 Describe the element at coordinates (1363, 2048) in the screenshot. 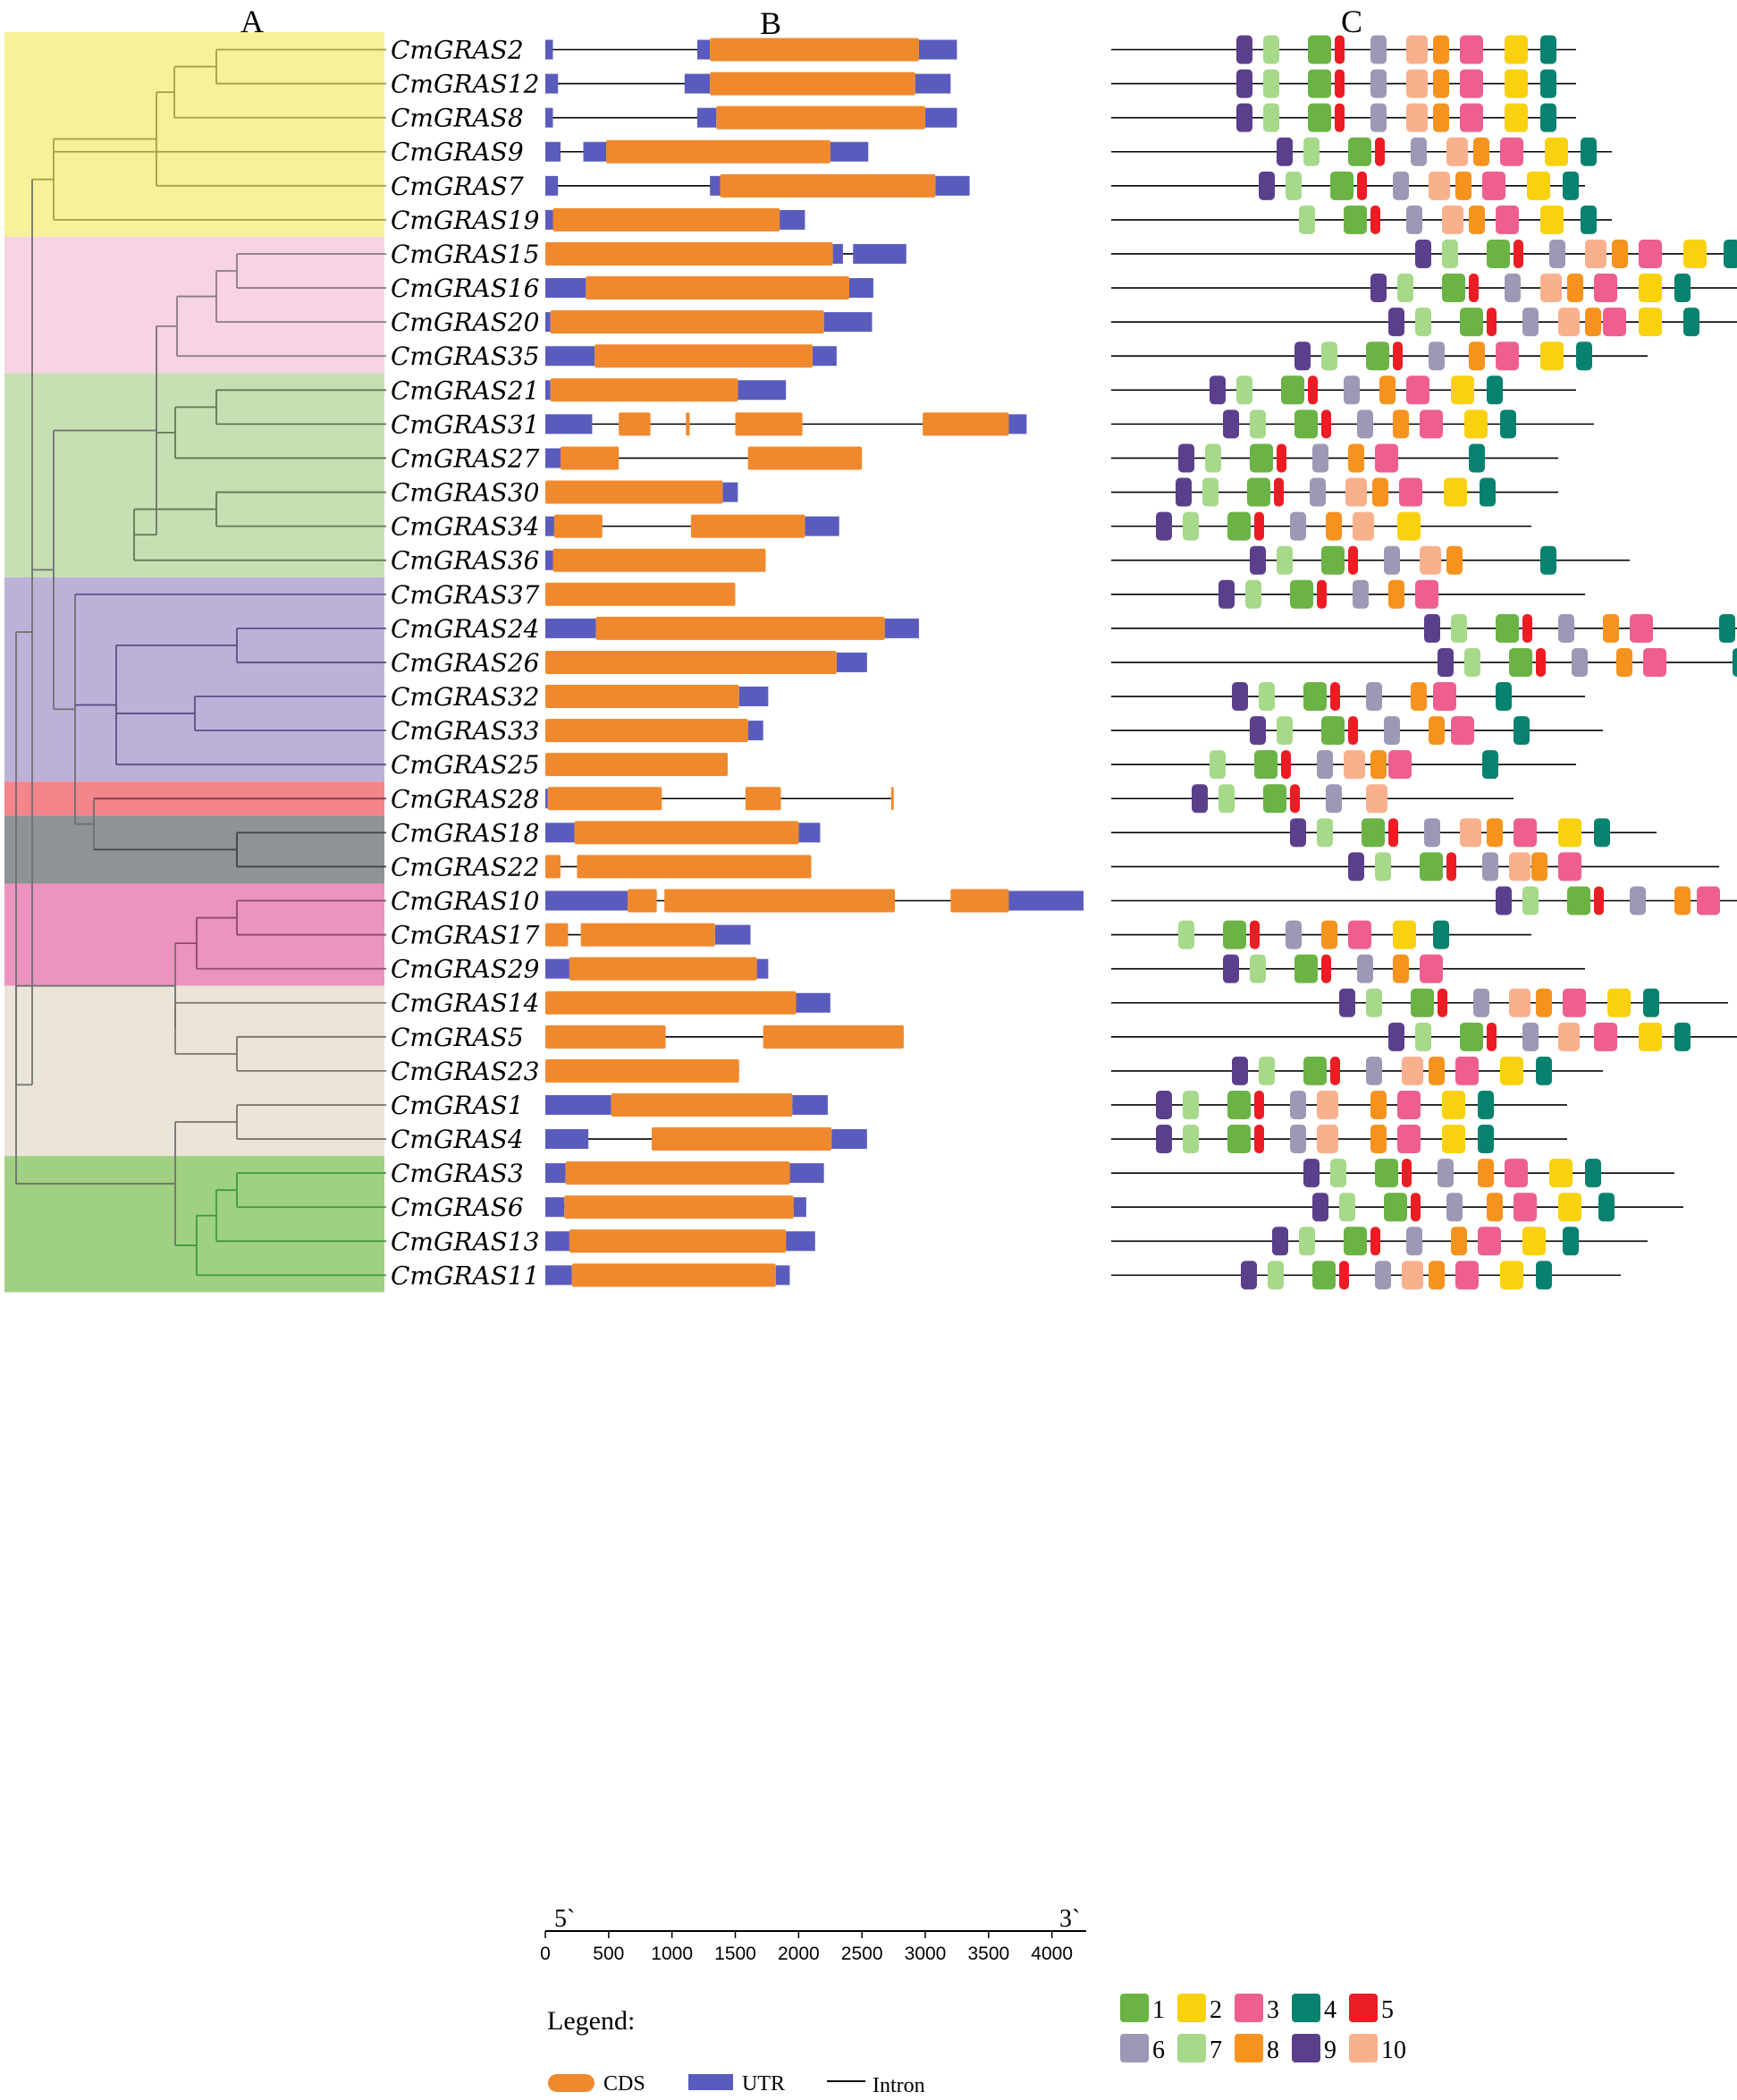

I see `motif-legend-swatch` at that location.